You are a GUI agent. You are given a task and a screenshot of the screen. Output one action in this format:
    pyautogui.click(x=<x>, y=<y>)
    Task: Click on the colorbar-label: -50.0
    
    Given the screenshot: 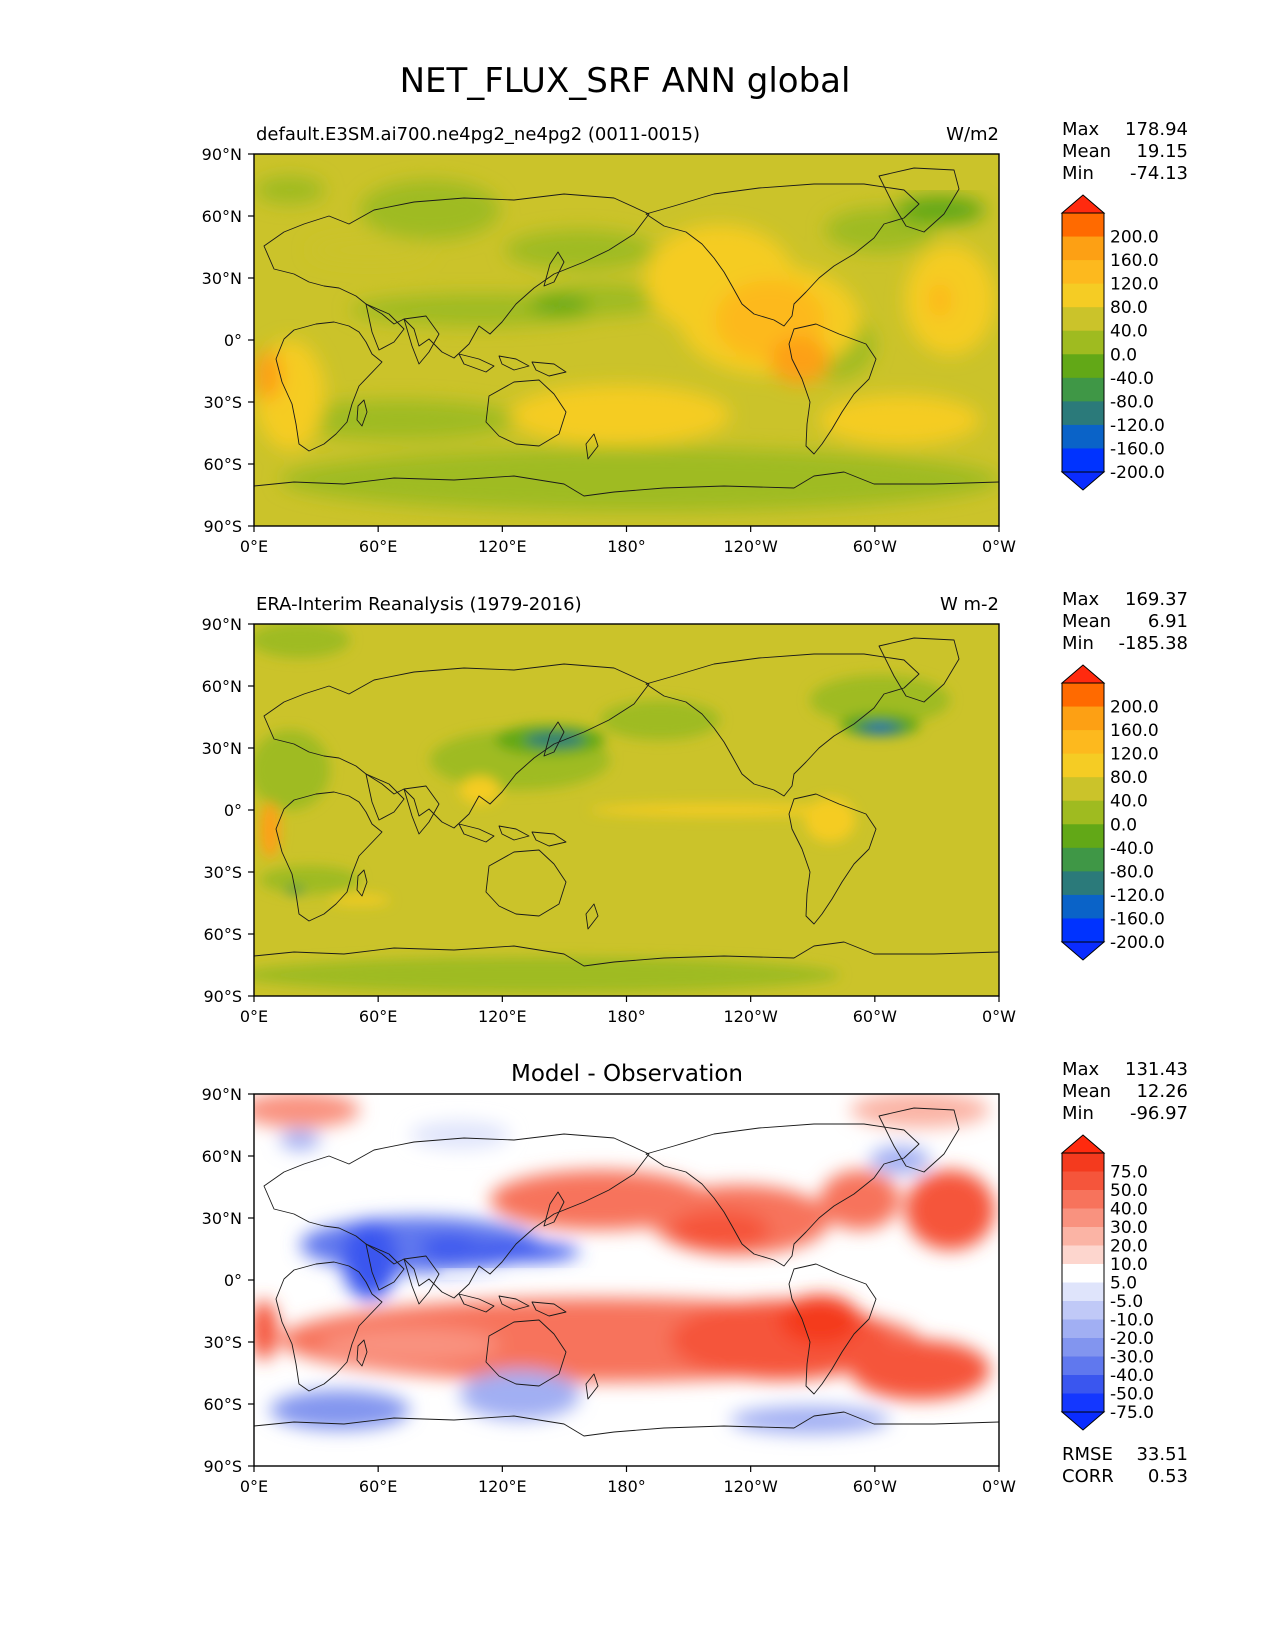 What is the action you would take?
    pyautogui.click(x=1132, y=1395)
    